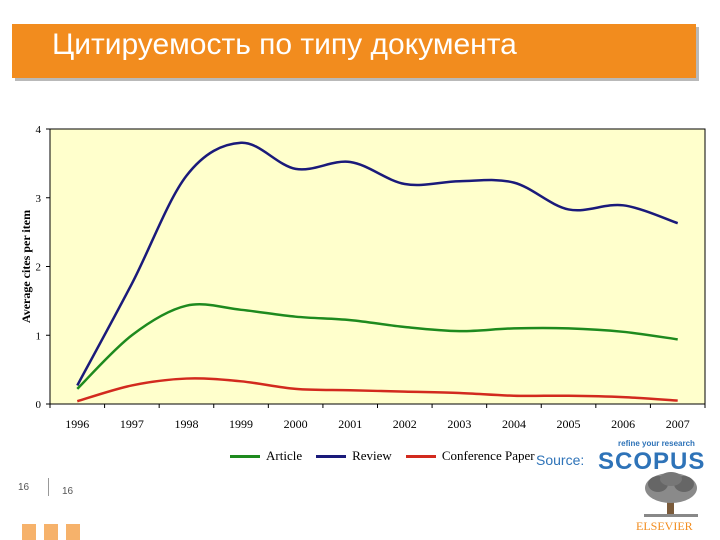 This screenshot has height=540, width=720. What do you see at coordinates (360, 532) in the screenshot?
I see `bottom-strip` at bounding box center [360, 532].